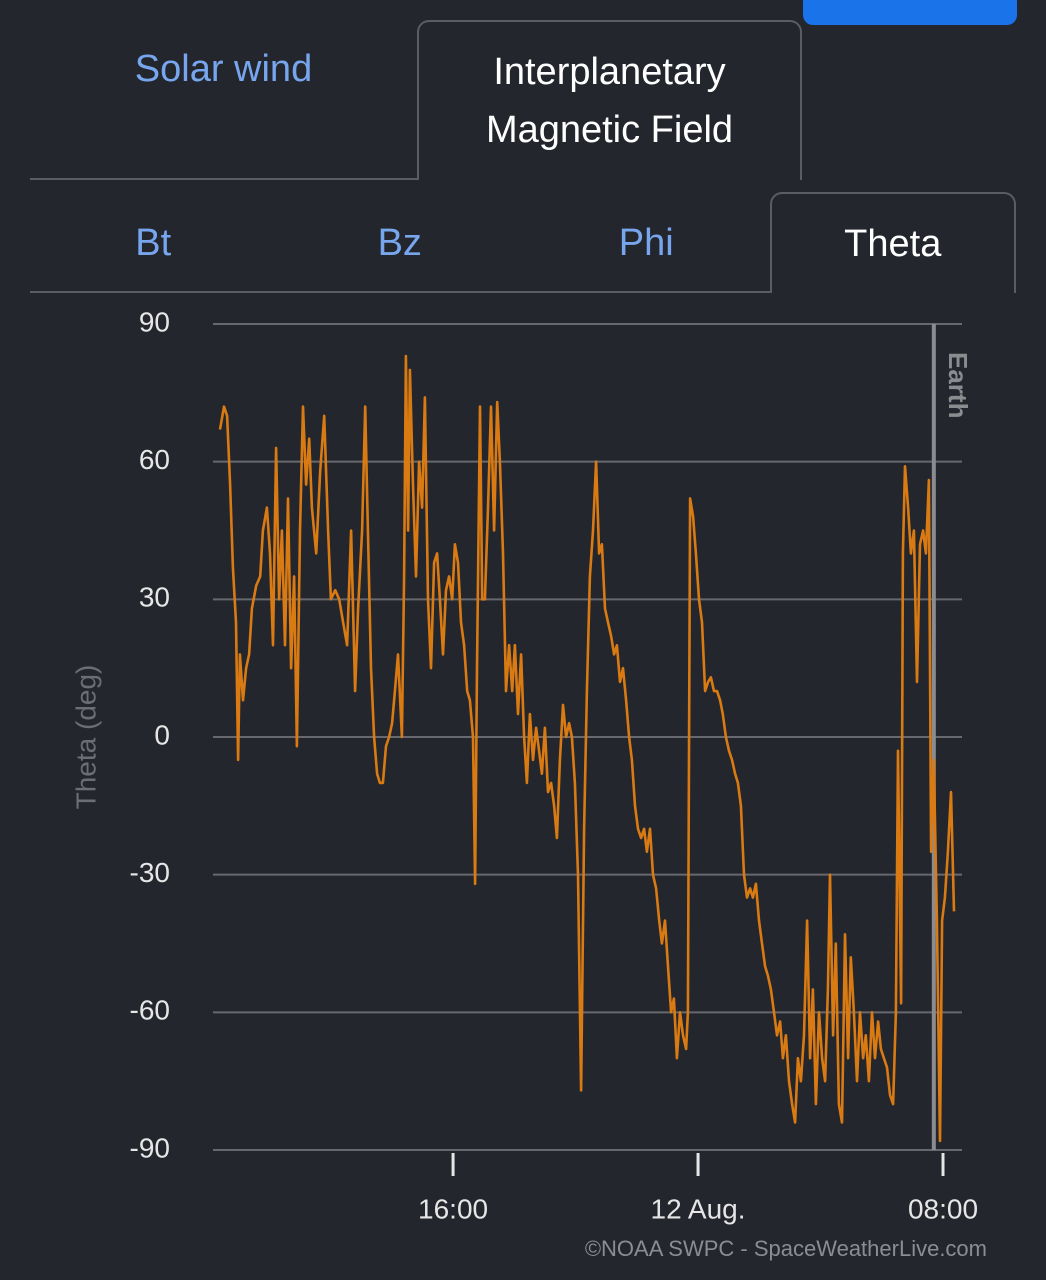  Describe the element at coordinates (646, 242) in the screenshot. I see `sub-tab: Phi` at that location.